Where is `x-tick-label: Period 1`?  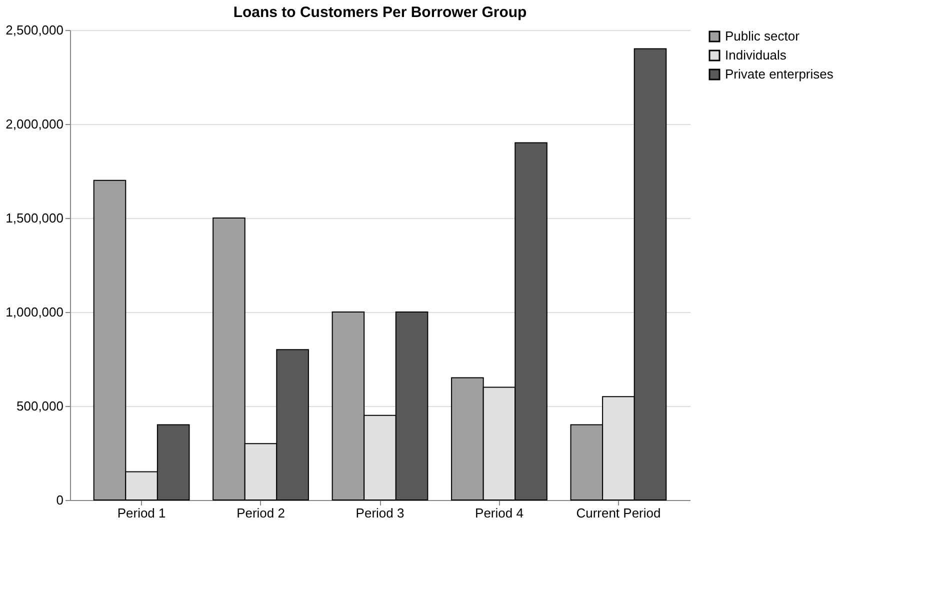 x-tick-label: Period 1 is located at coordinates (141, 513).